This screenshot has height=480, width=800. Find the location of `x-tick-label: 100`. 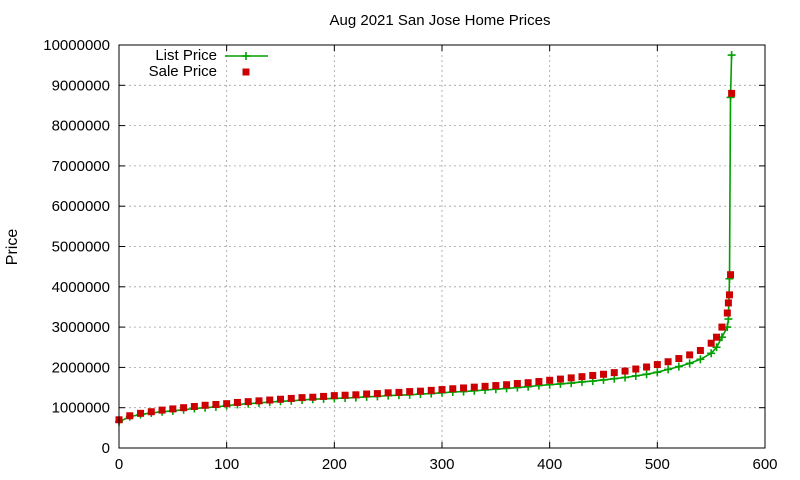

x-tick-label: 100 is located at coordinates (226, 464).